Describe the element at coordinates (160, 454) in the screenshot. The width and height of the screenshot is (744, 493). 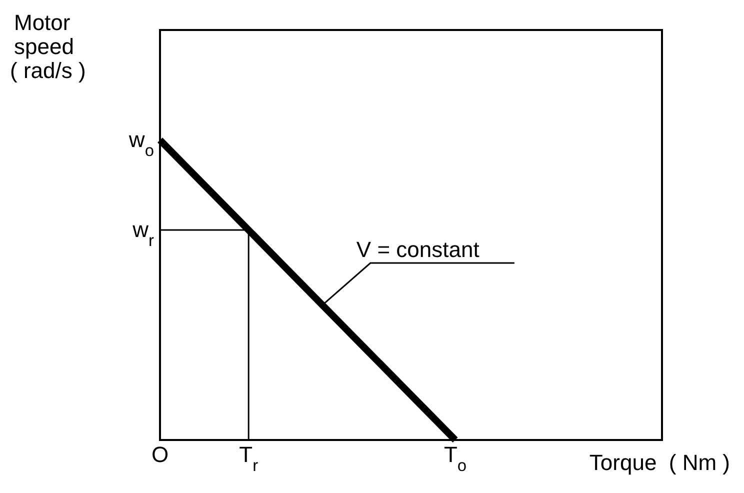
I see `x-tick-label: O` at that location.